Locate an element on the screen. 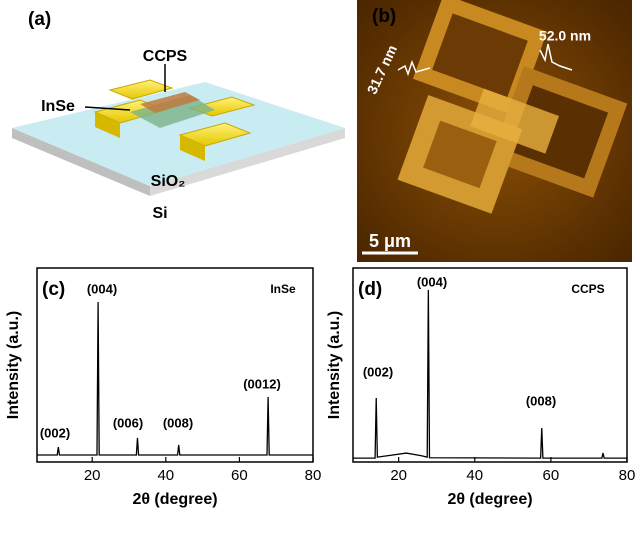  label: Si is located at coordinates (159, 213).